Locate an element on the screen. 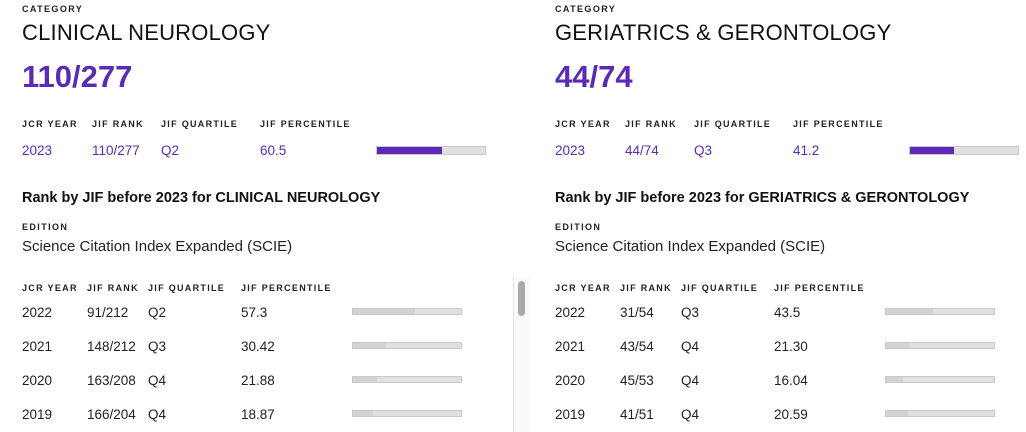 Image resolution: width=1026 pixels, height=432 pixels. row-rank: 91/212 is located at coordinates (108, 312).